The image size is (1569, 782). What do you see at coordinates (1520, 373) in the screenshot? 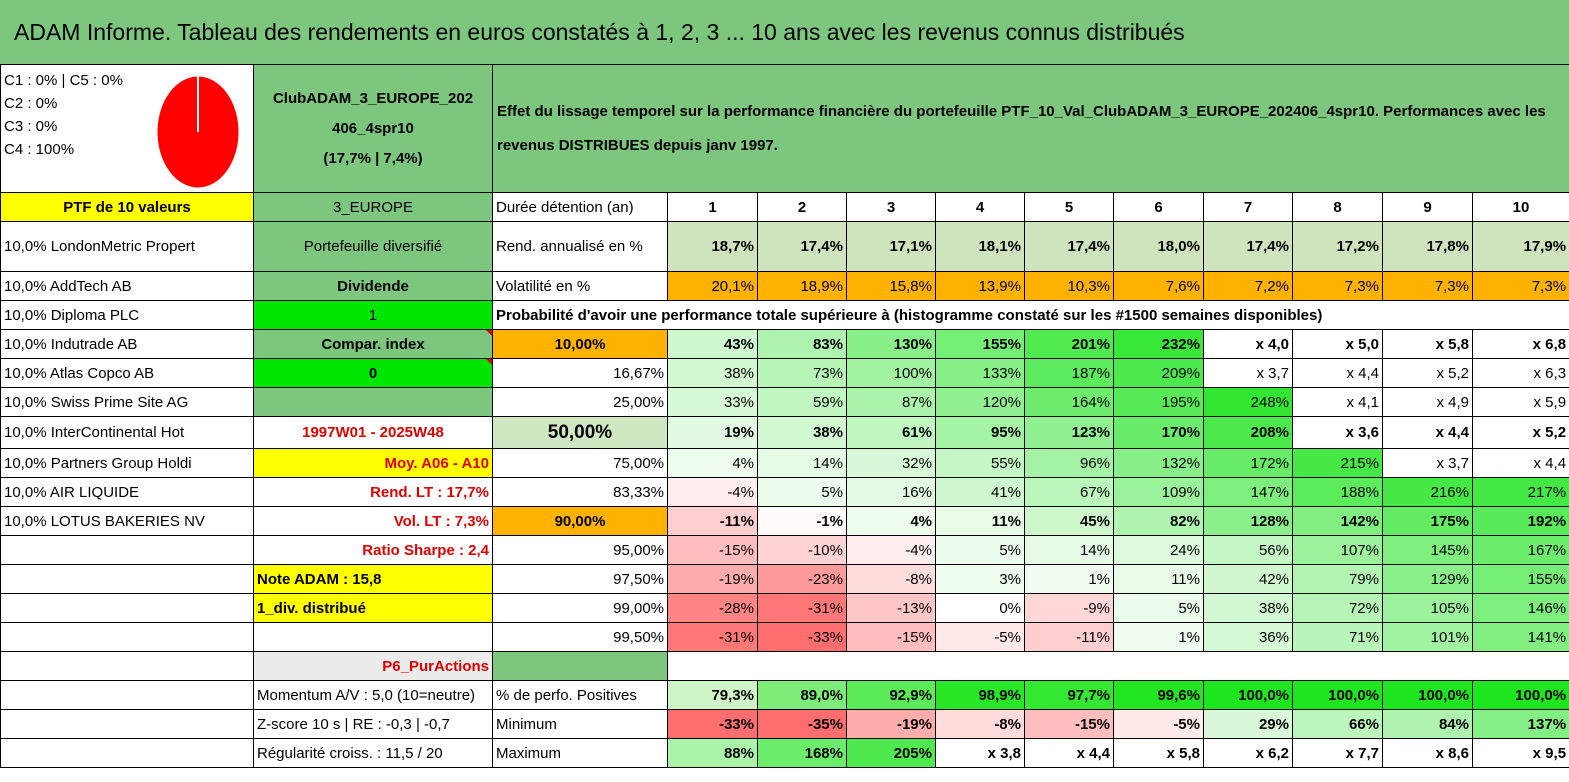
I see `histogram-value: x 6,3` at bounding box center [1520, 373].